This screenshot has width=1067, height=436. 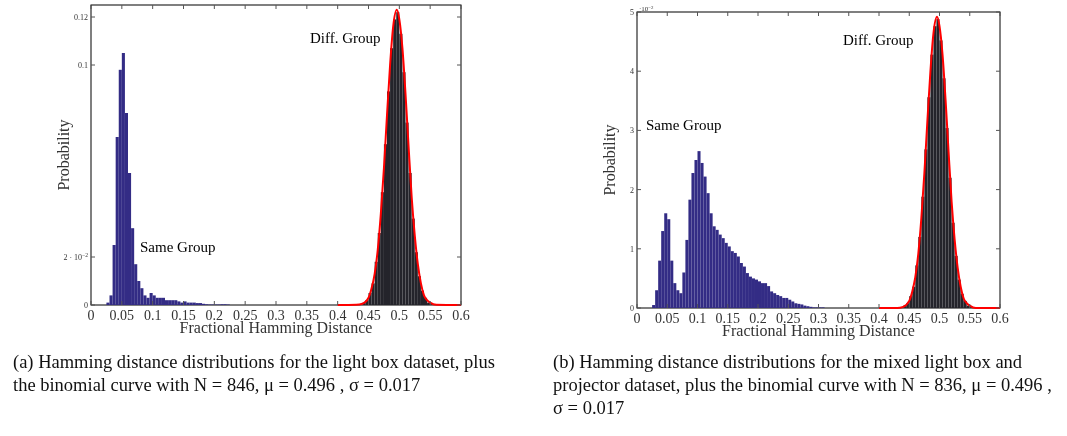 I want to click on text: (a) Hamming distance distributions for the light box dataset, plus the binomial curve with N = 846, μ = 0.496 , σ = 0.017, so click(x=254, y=373).